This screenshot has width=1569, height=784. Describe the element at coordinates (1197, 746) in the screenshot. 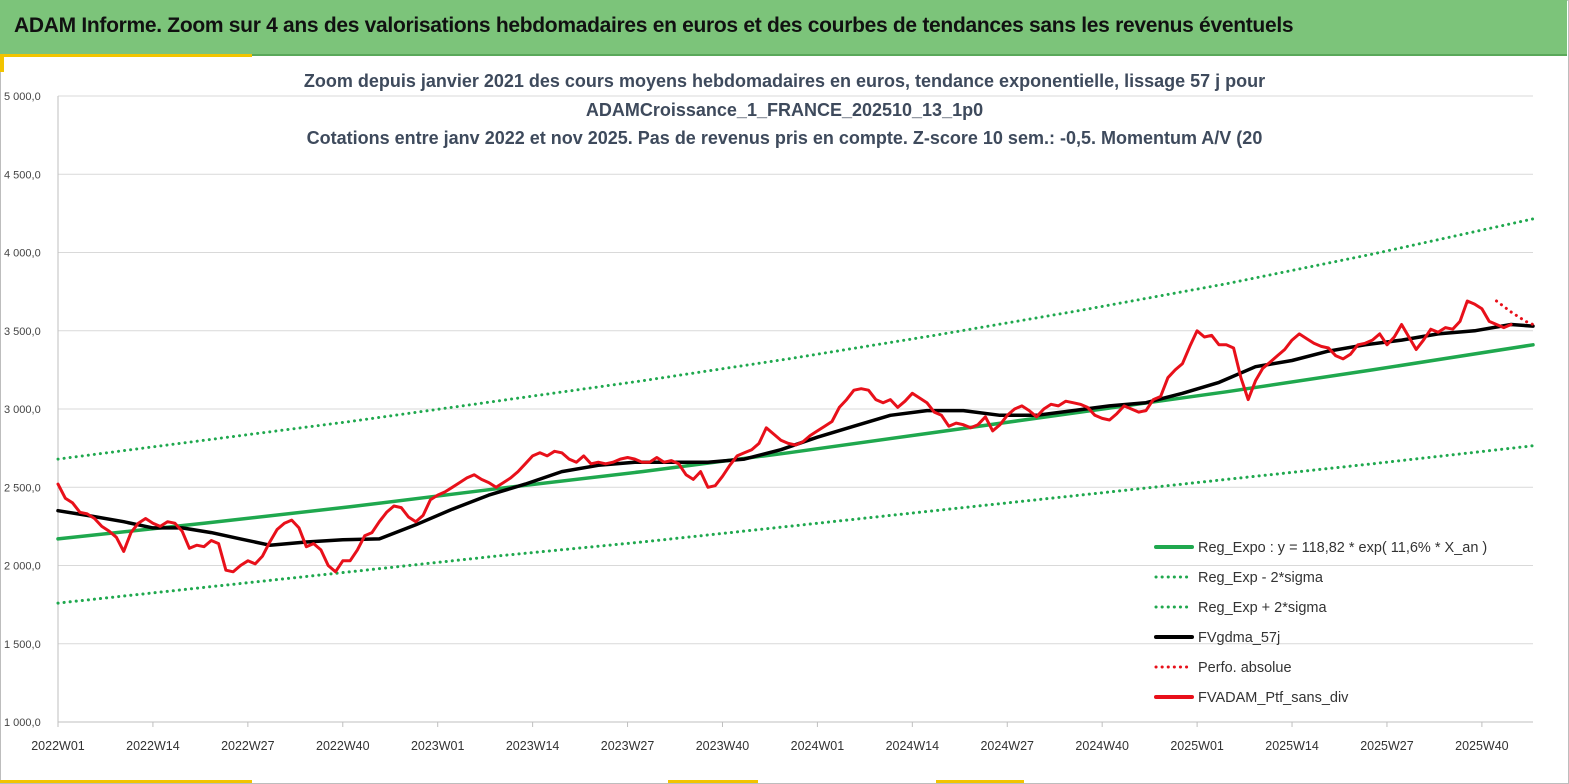

I see `x-tick-label: 2025W01` at that location.